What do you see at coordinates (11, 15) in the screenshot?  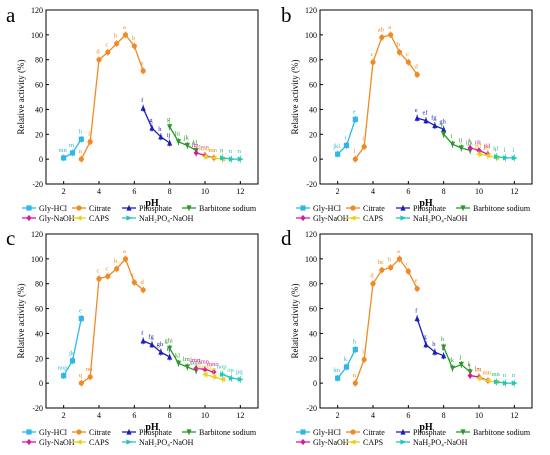 I see `panel-letter: a` at bounding box center [11, 15].